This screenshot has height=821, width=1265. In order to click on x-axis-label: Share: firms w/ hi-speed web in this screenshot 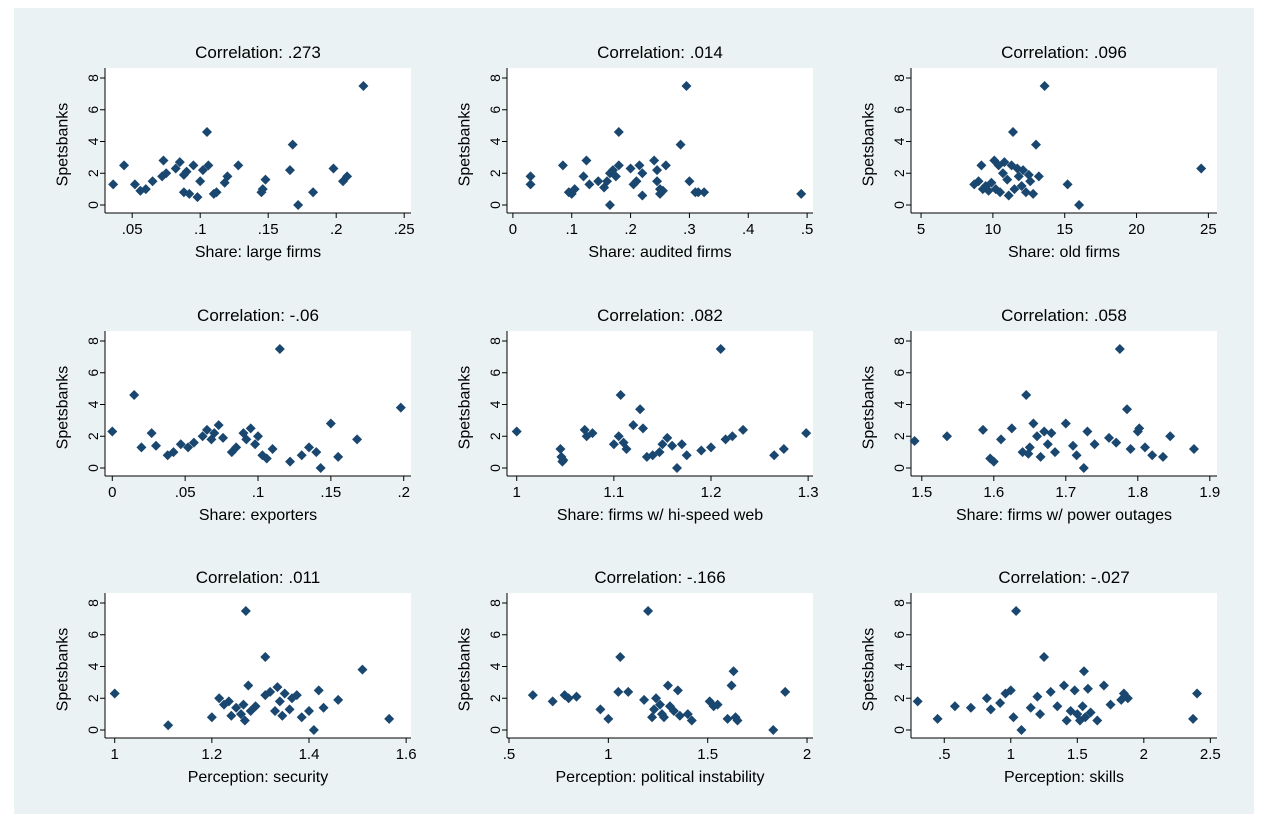, I will do `click(660, 515)`.